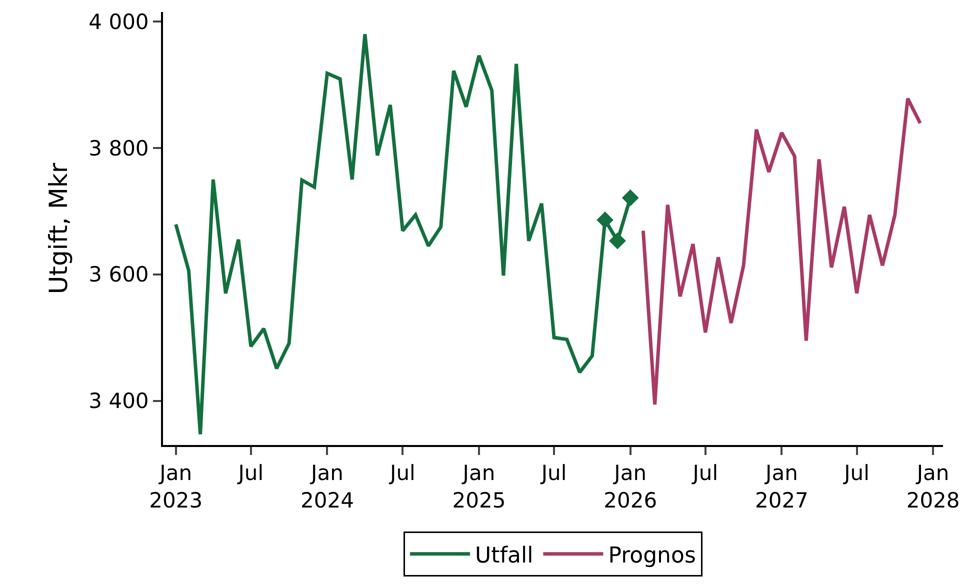 This screenshot has width=970, height=586. I want to click on x-tick-label: Jan 2027, so click(781, 486).